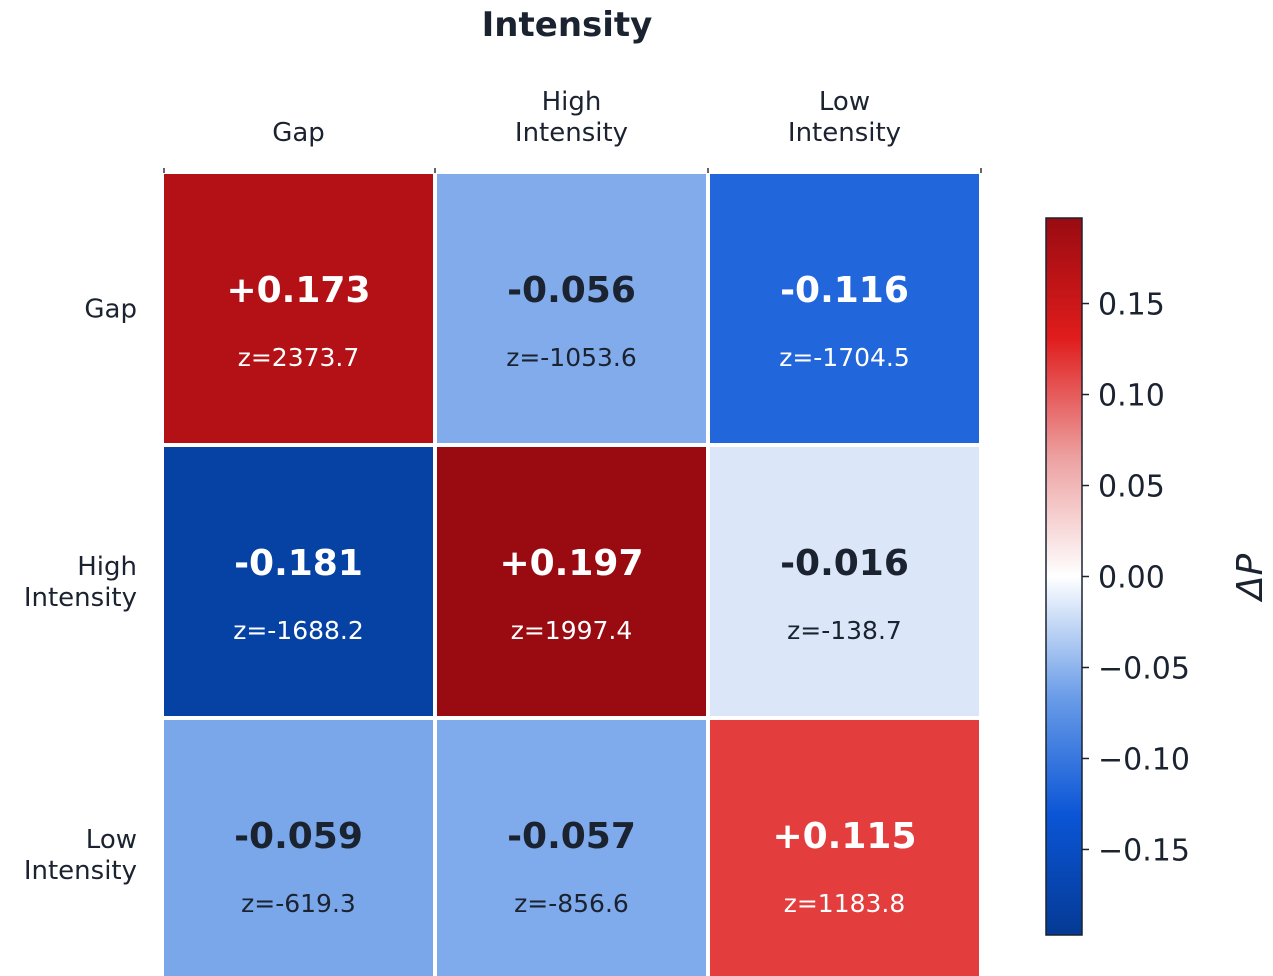 This screenshot has height=976, width=1273. What do you see at coordinates (1250, 579) in the screenshot?
I see `colorbar-label: ΔP` at bounding box center [1250, 579].